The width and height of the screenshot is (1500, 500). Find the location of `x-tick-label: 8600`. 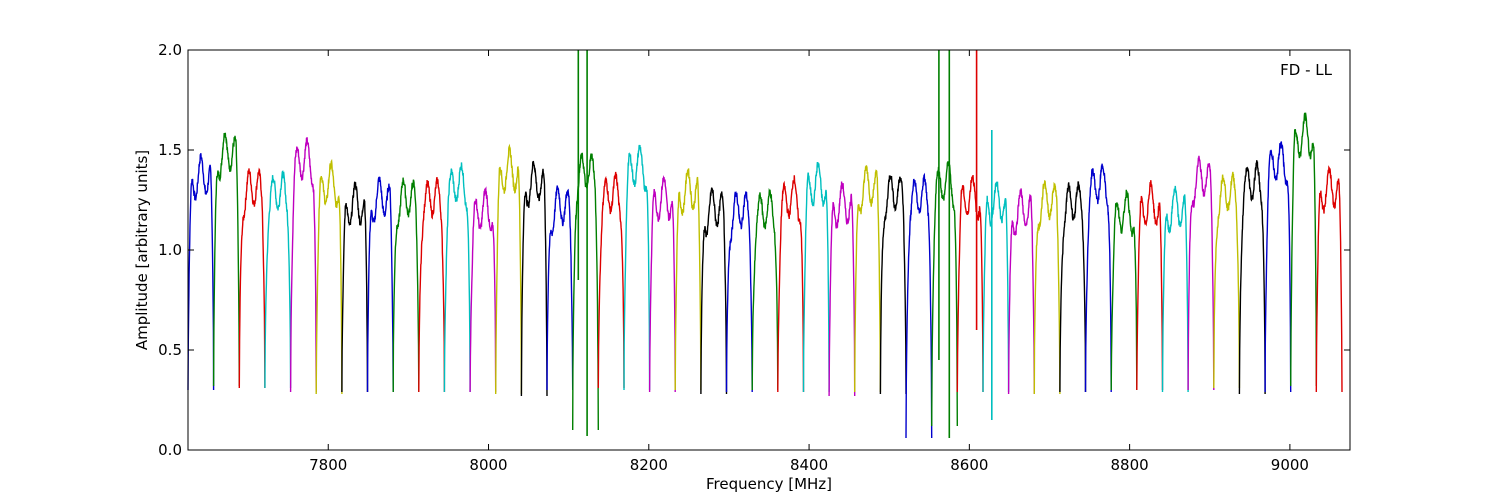

x-tick-label: 8600 is located at coordinates (969, 465).